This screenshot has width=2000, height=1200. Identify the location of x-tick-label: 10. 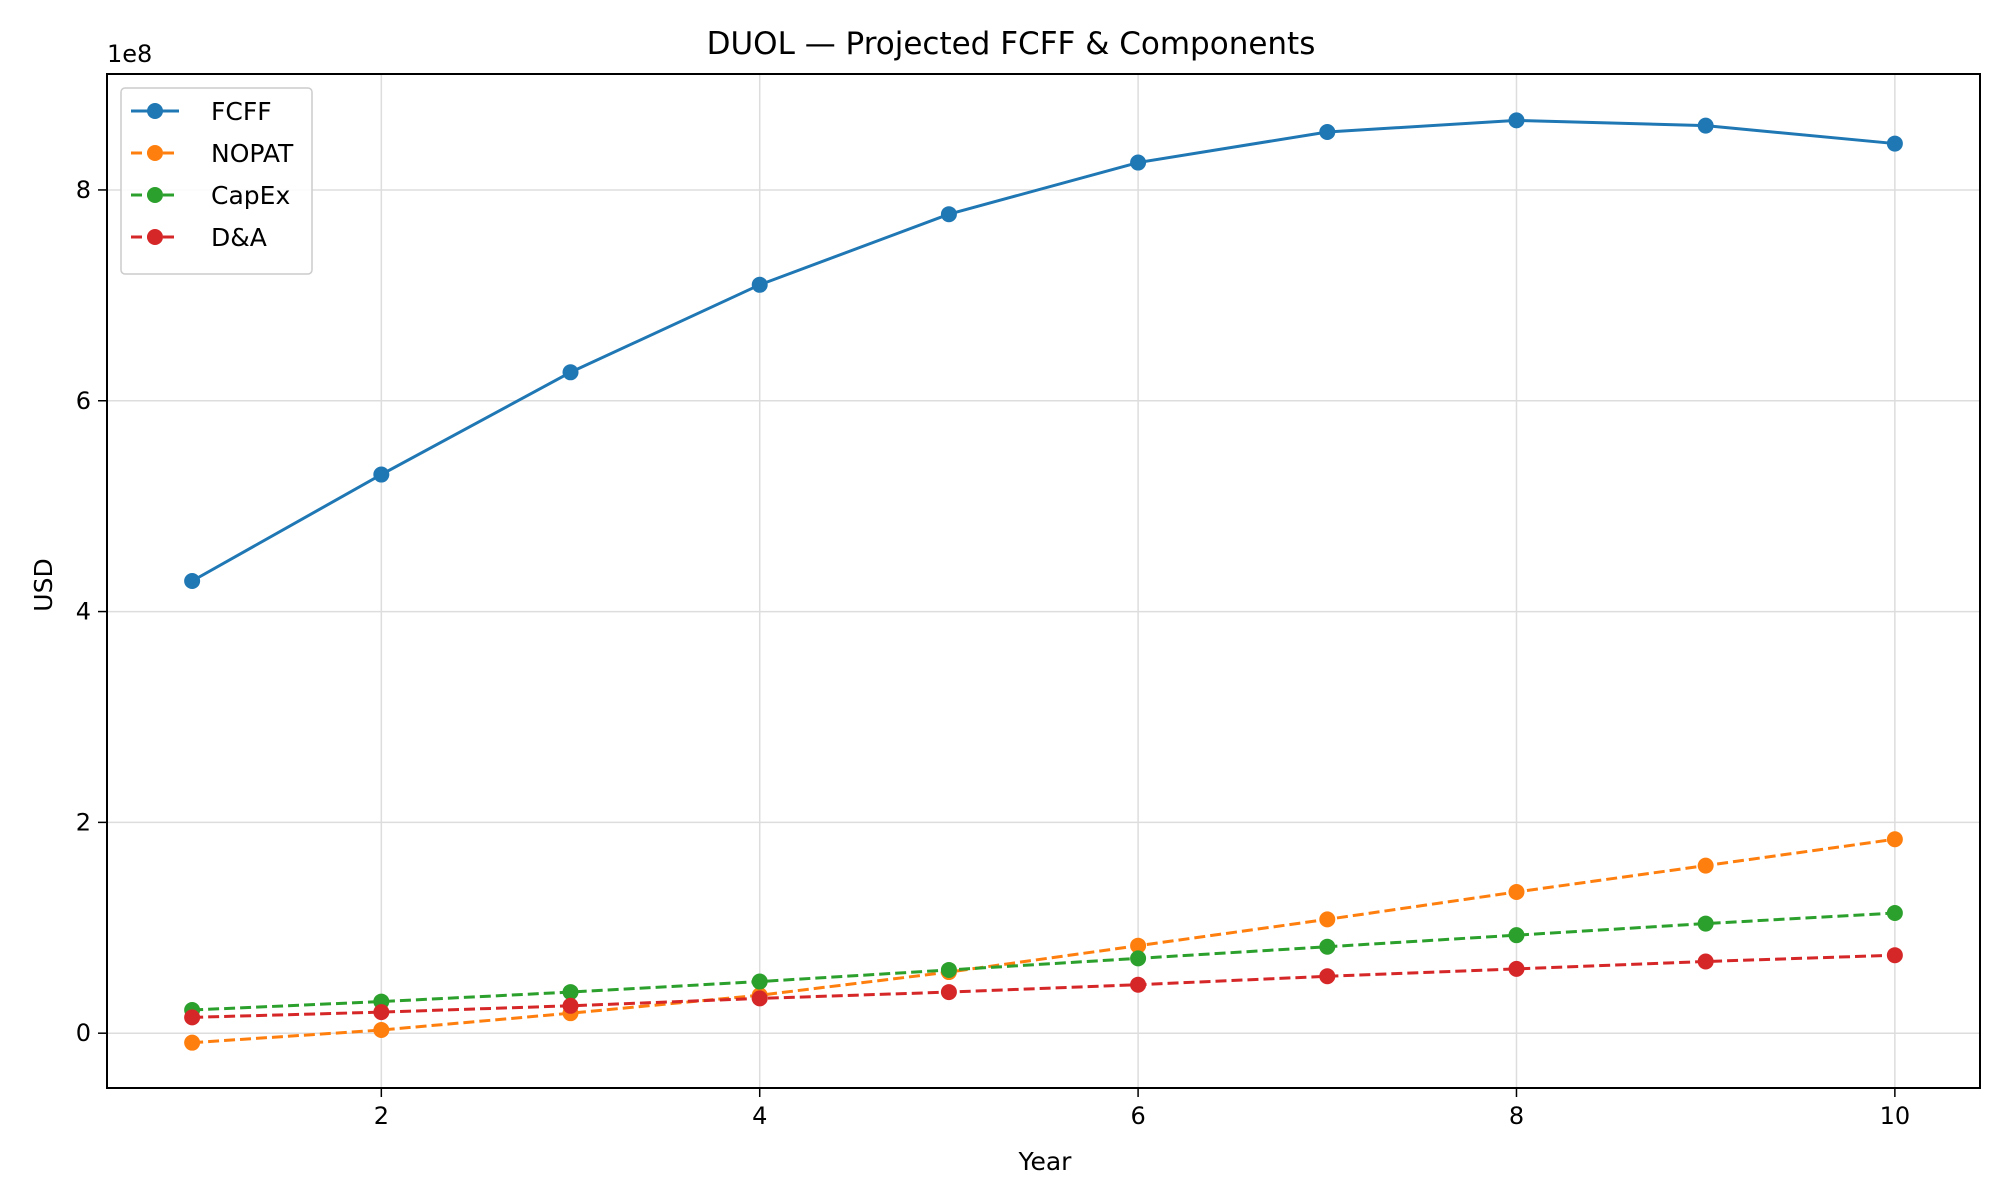
(1895, 1116).